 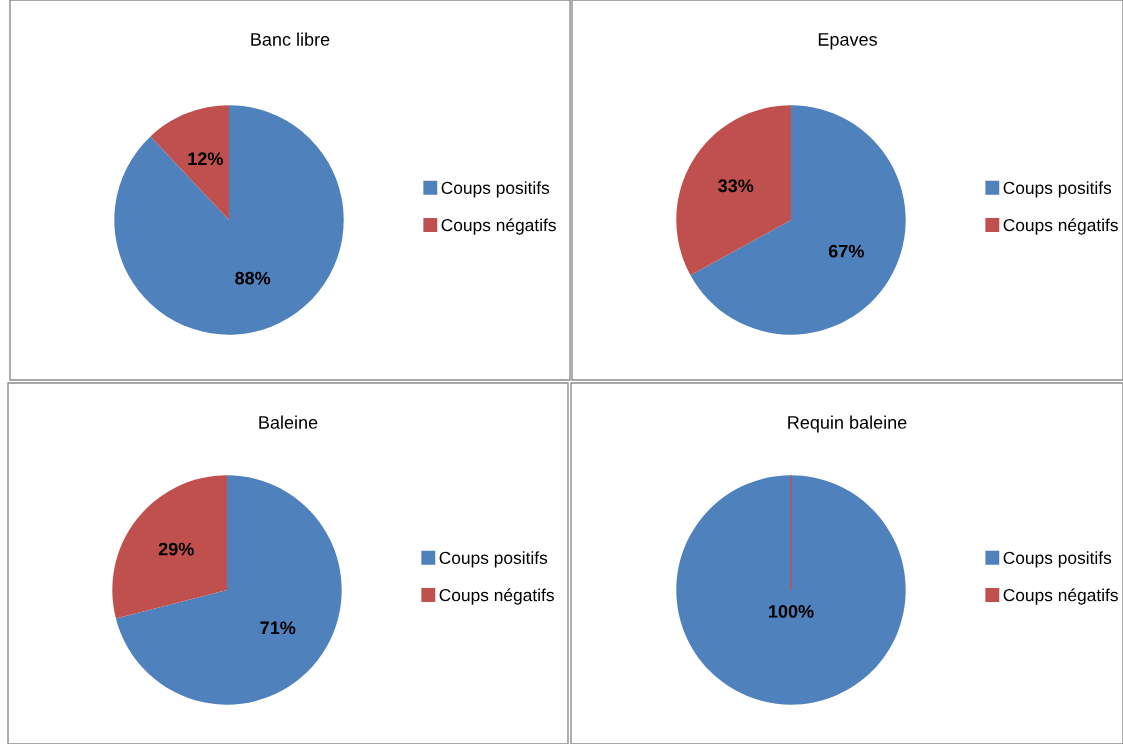 What do you see at coordinates (288, 422) in the screenshot?
I see `chart-title: Baleine` at bounding box center [288, 422].